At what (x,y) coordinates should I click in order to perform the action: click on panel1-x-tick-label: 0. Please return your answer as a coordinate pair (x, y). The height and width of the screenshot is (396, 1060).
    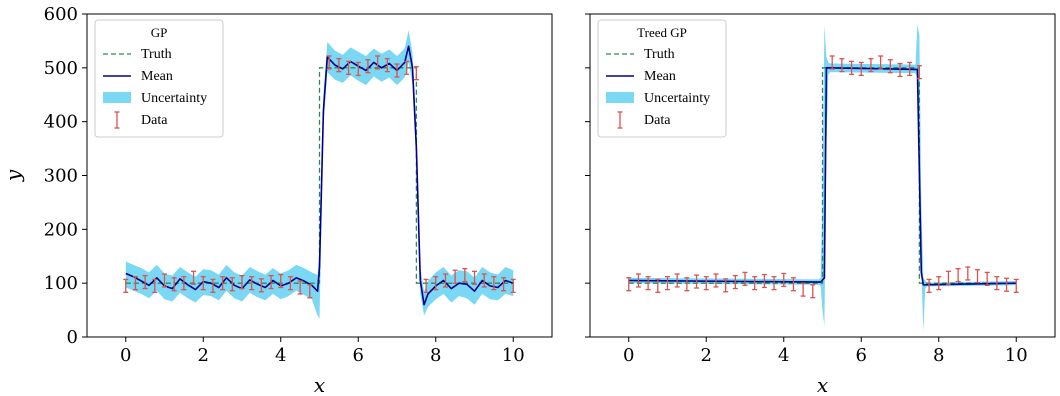
    Looking at the image, I should click on (125, 355).